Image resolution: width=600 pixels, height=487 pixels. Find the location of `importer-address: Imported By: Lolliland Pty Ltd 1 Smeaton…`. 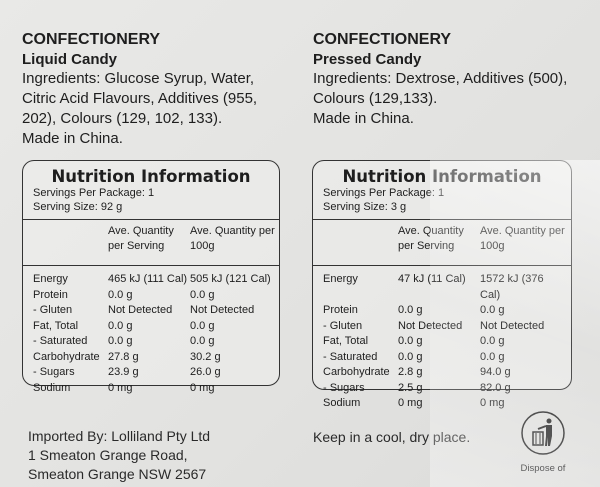

importer-address: Imported By: Lolliland Pty Ltd 1 Smeaton… is located at coordinates (119, 455).